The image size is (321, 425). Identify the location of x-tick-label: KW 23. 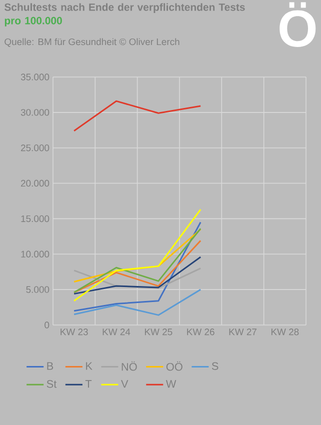
(74, 332).